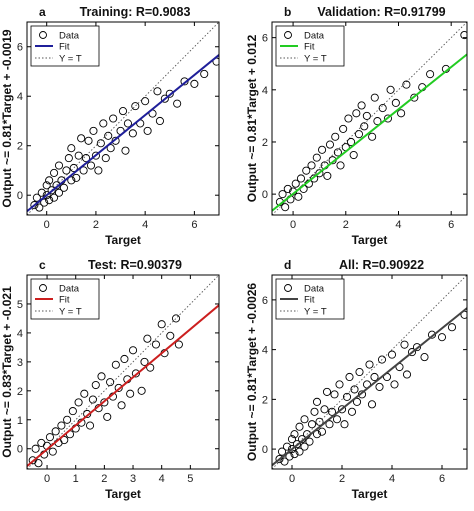 The width and height of the screenshot is (474, 511). I want to click on x-tick-label: 6, so click(451, 225).